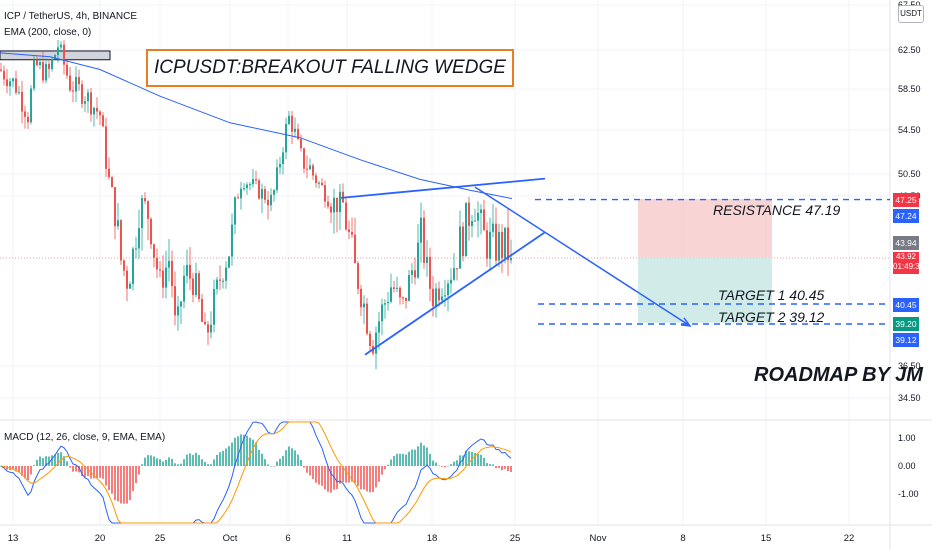 This screenshot has height=550, width=932. I want to click on macd-tick-label: 0.00, so click(907, 466).